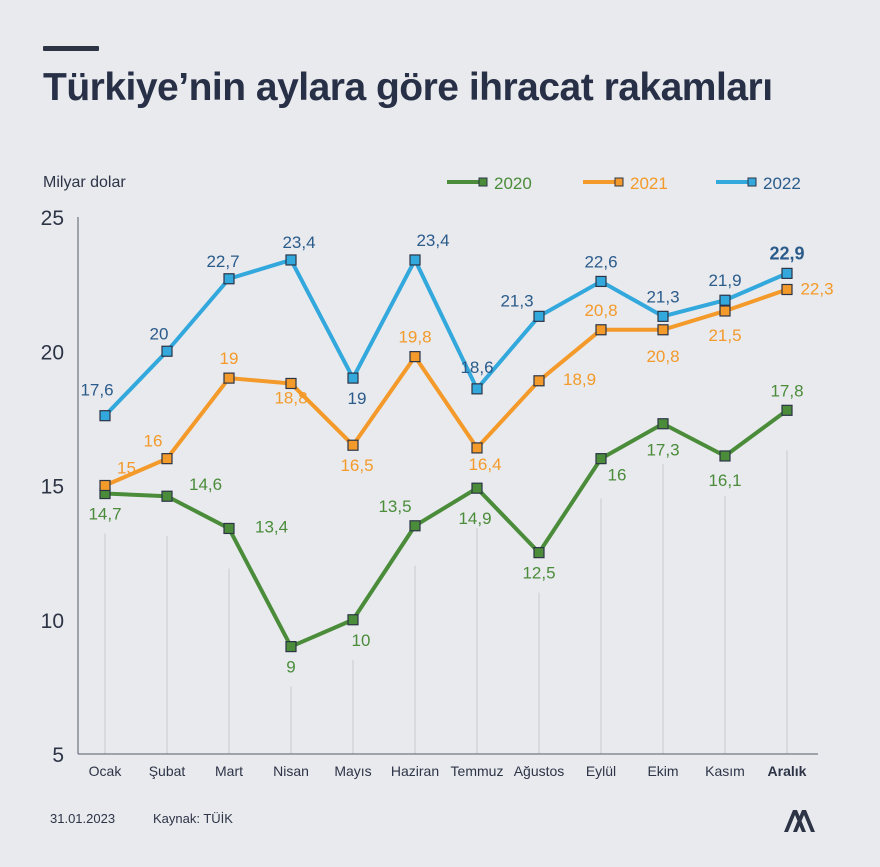 Image resolution: width=880 pixels, height=867 pixels. Describe the element at coordinates (414, 337) in the screenshot. I see `data-label-2021: 19,8` at that location.